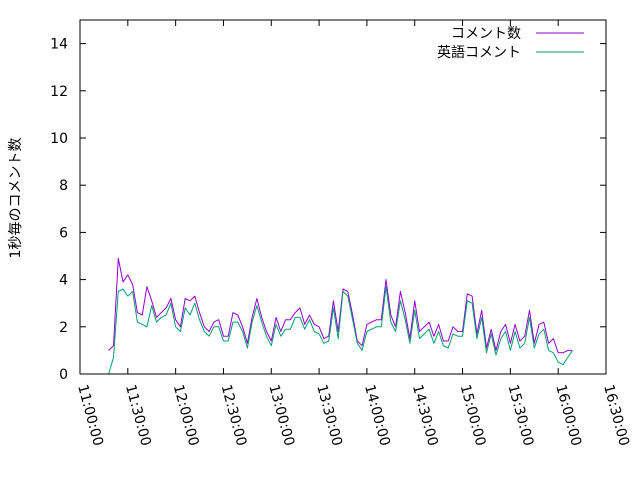  I want to click on y-tick-label: 2, so click(63, 328).